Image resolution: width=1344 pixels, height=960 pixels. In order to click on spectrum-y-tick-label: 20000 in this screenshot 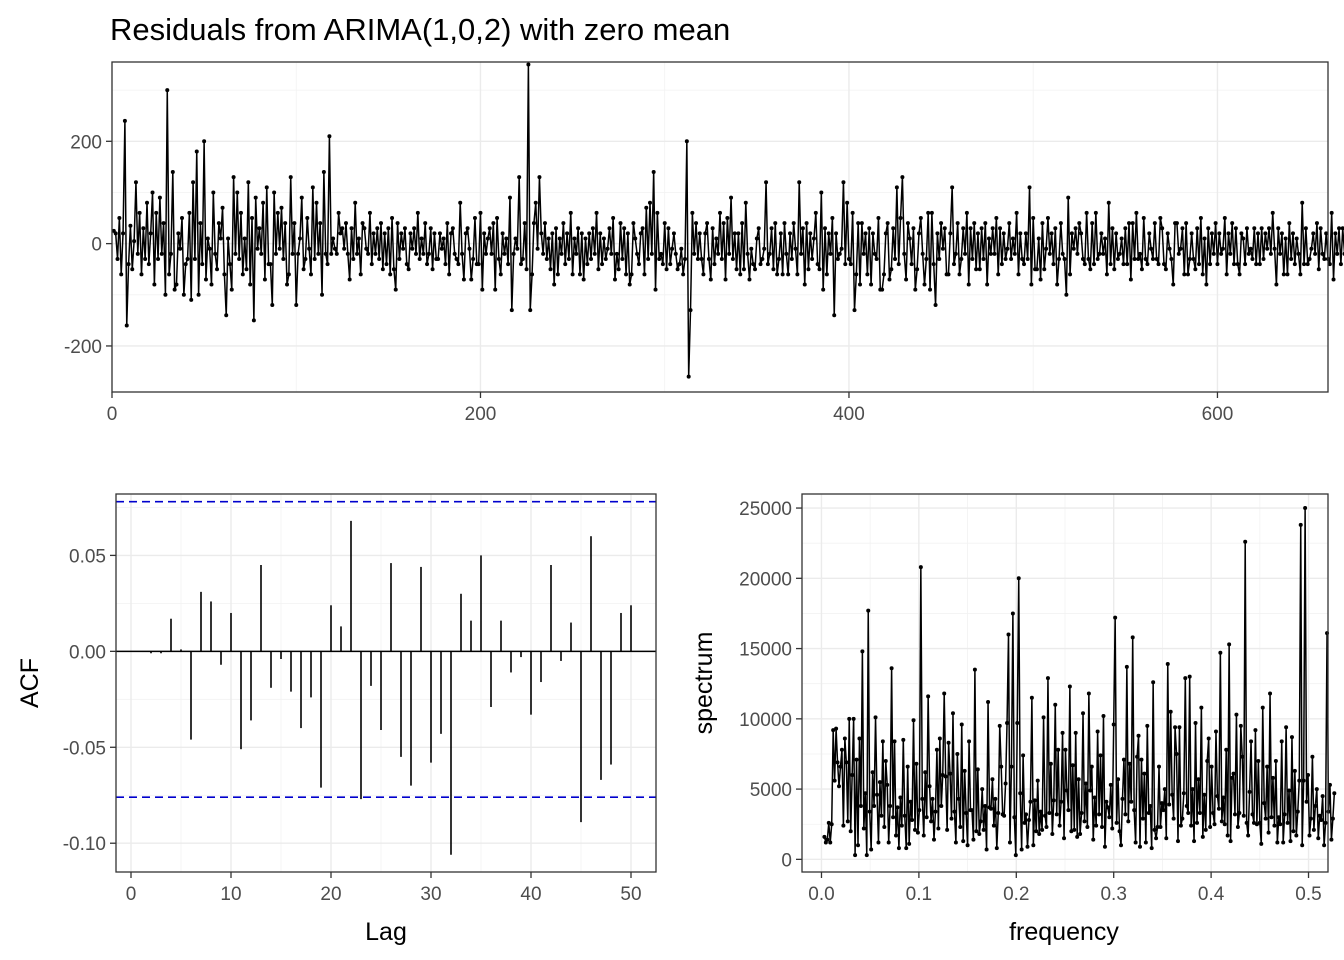, I will do `click(765, 579)`.